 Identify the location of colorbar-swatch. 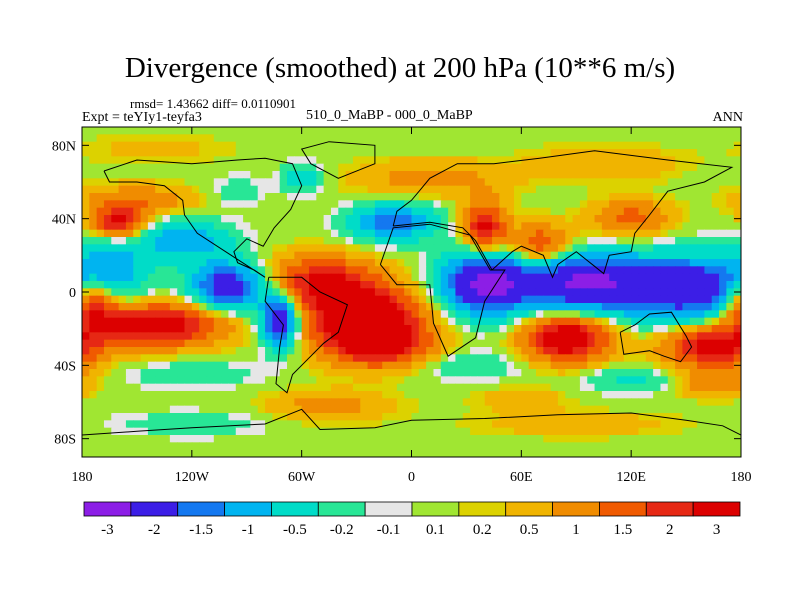
(669, 509).